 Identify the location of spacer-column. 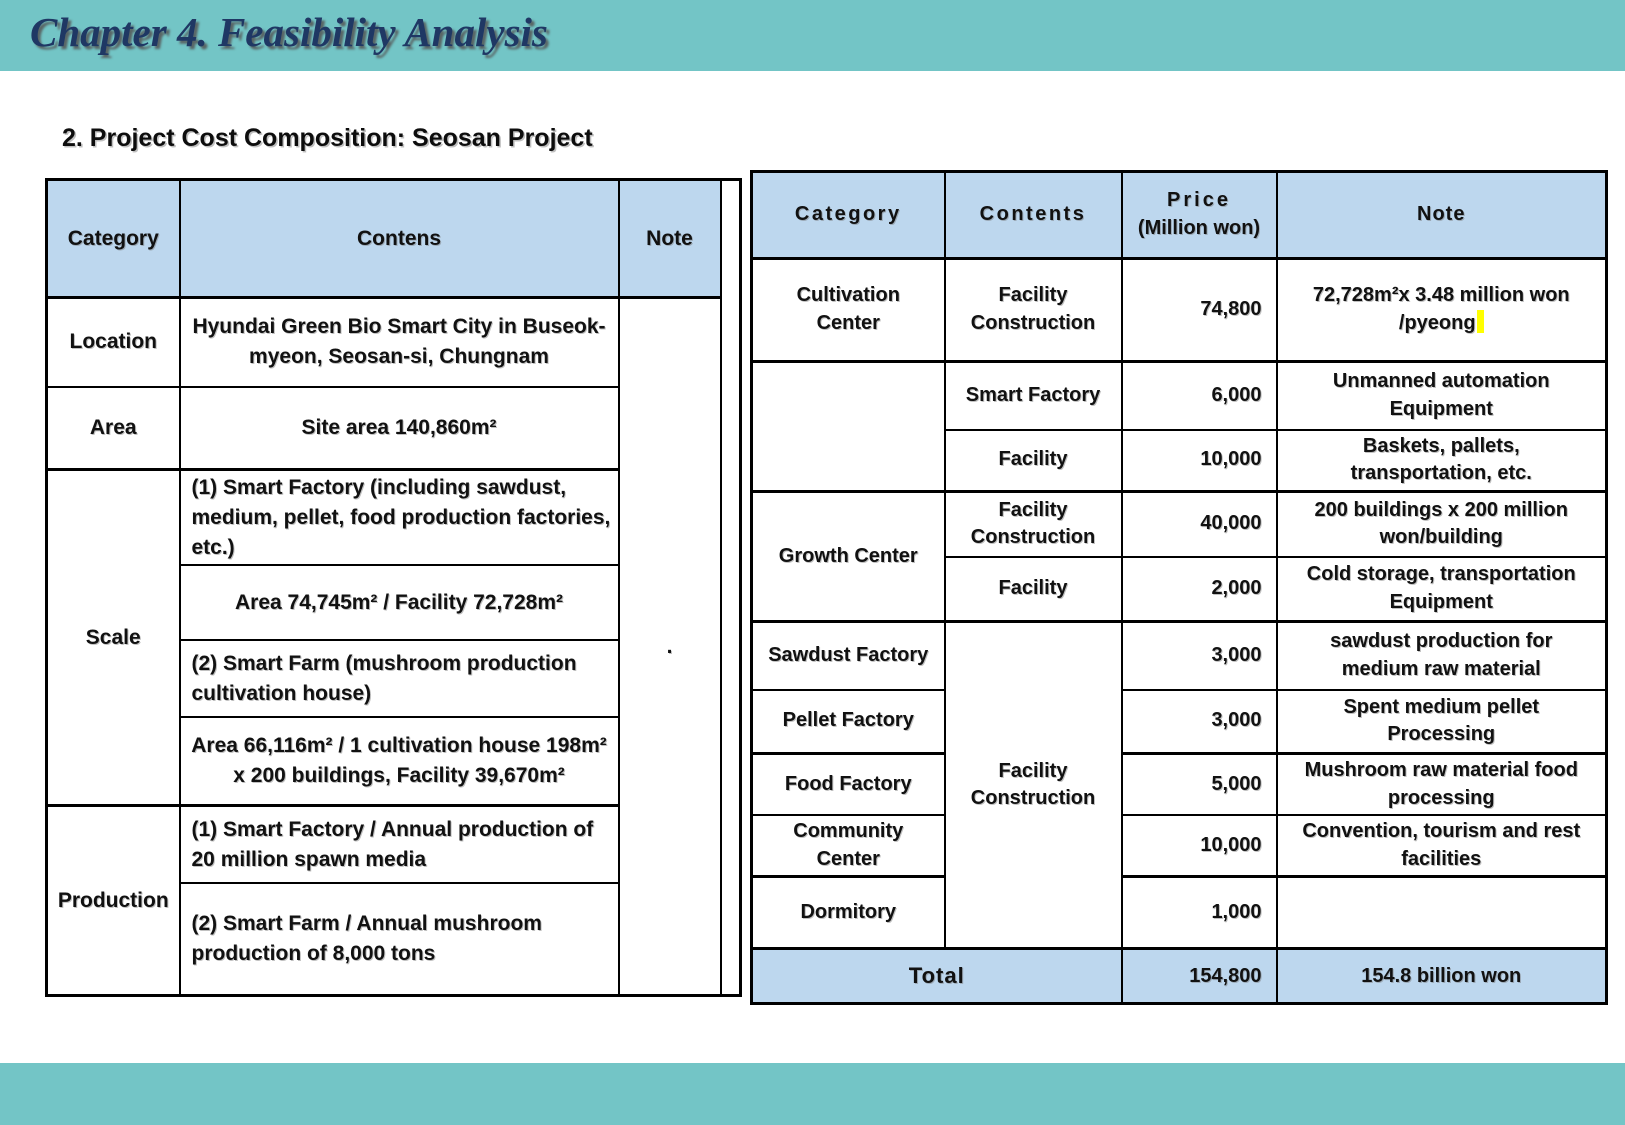
(730, 587).